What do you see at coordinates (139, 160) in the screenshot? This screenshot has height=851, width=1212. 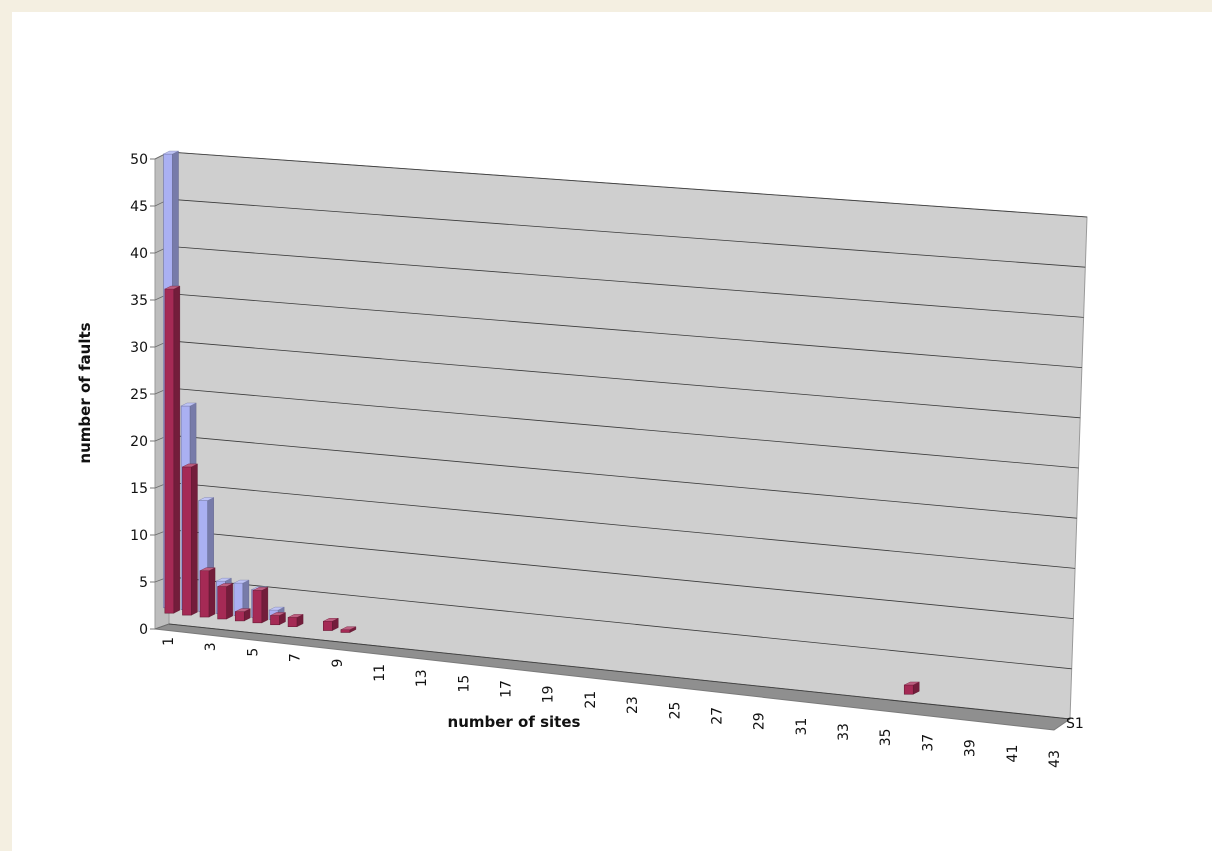 I see `y-tick-label: 50` at bounding box center [139, 160].